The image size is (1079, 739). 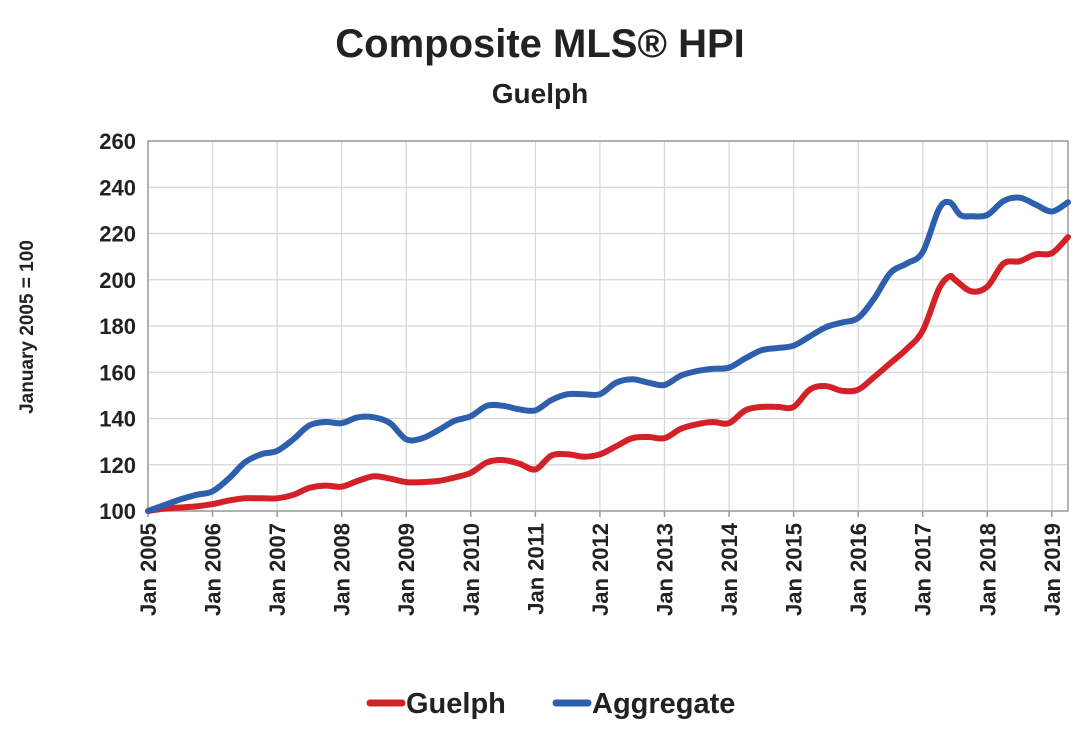 What do you see at coordinates (117, 419) in the screenshot?
I see `y-tick-label: 140` at bounding box center [117, 419].